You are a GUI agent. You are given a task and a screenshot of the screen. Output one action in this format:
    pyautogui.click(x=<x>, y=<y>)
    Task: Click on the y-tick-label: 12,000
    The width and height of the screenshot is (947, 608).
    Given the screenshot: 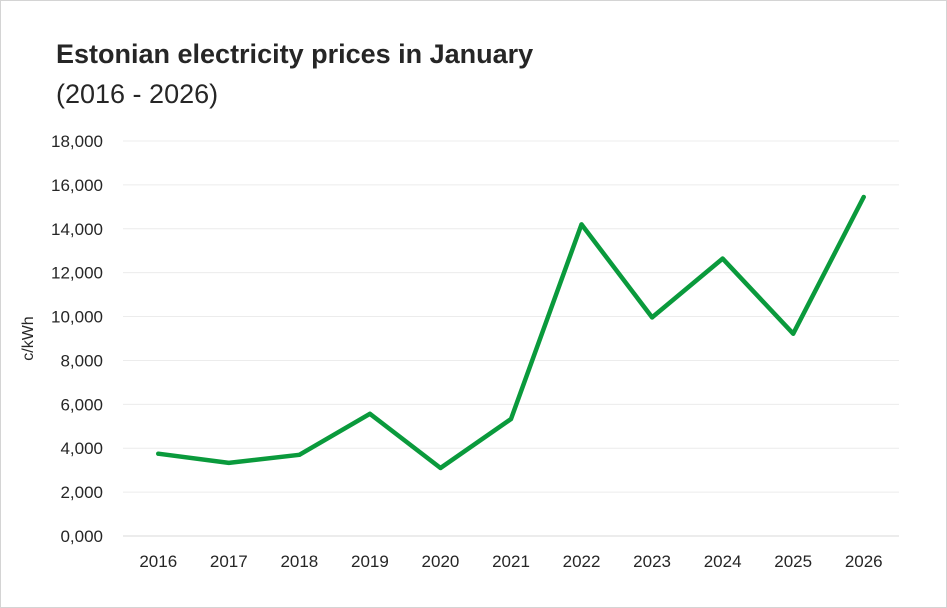 What is the action you would take?
    pyautogui.click(x=77, y=273)
    